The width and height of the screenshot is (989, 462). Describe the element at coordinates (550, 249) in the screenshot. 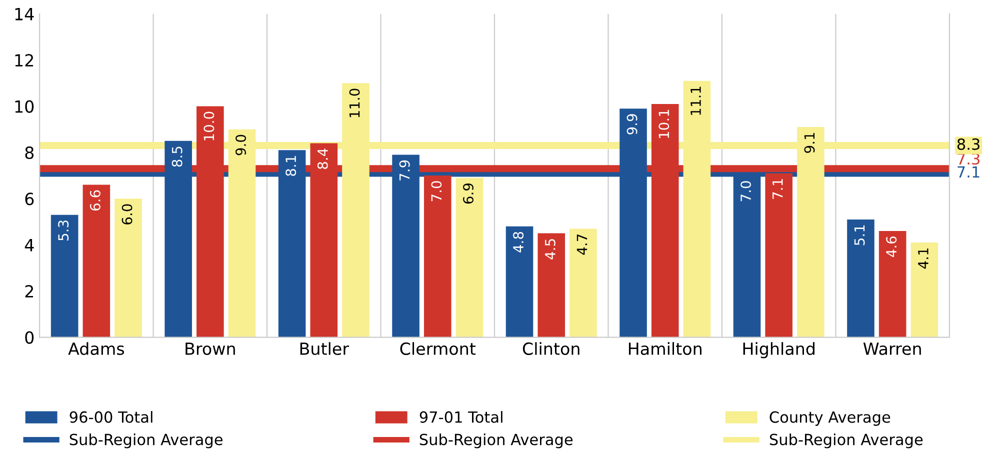

I see `data-label: 4.5` at that location.